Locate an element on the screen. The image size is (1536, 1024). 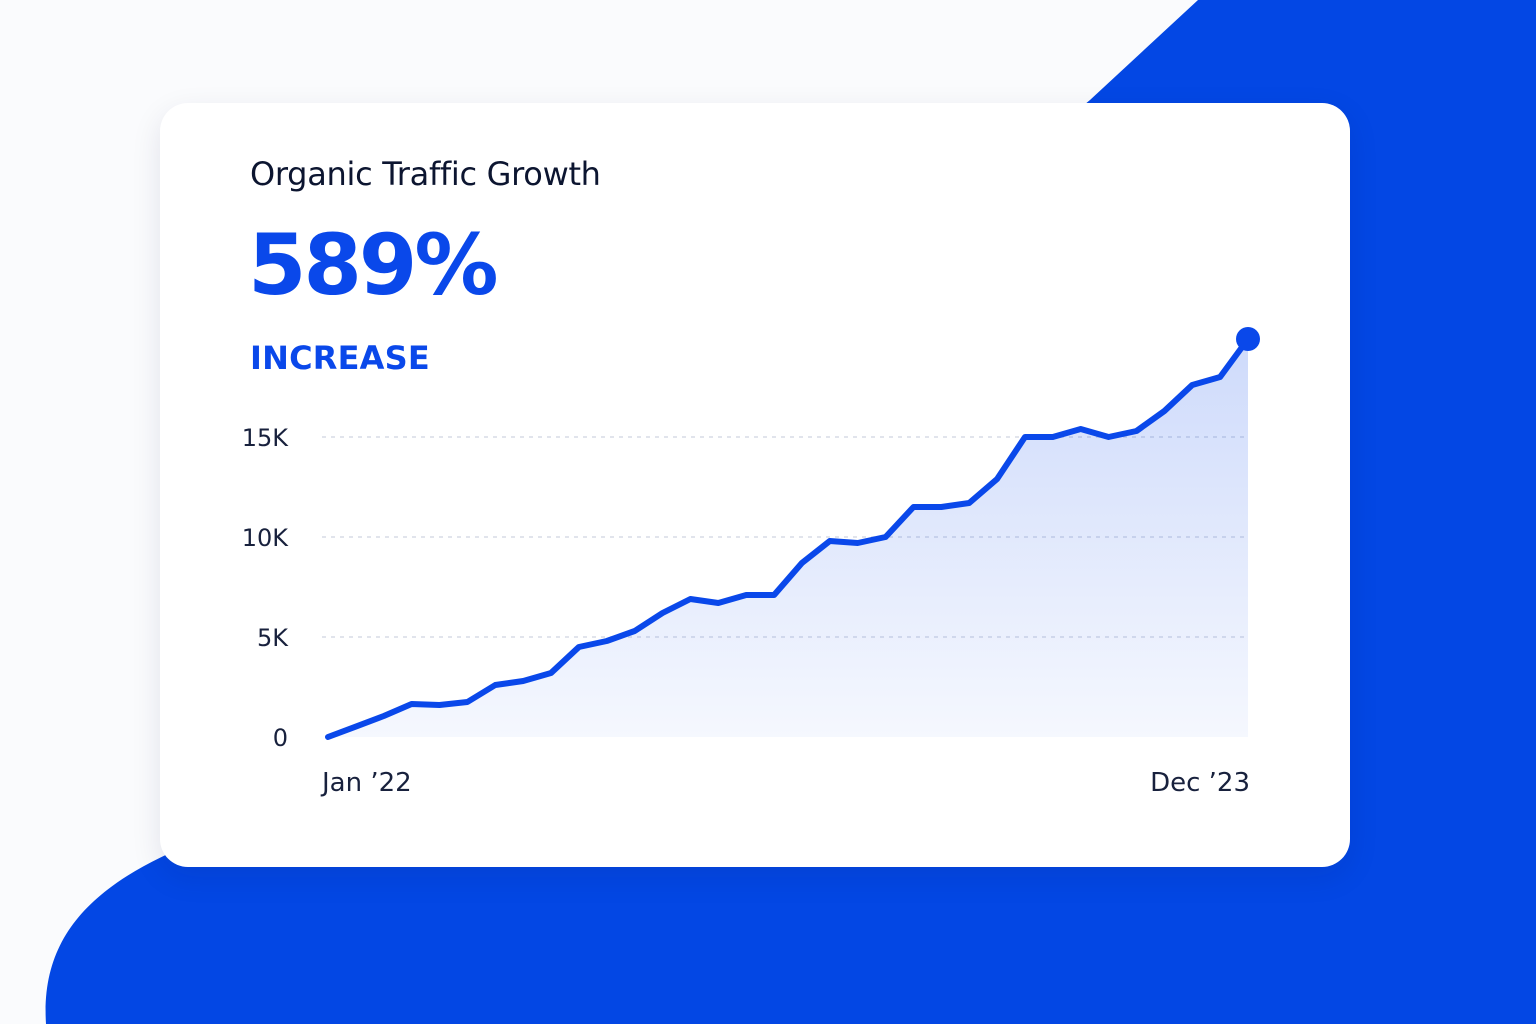
card-title: Organic Traffic Growth is located at coordinates (425, 174).